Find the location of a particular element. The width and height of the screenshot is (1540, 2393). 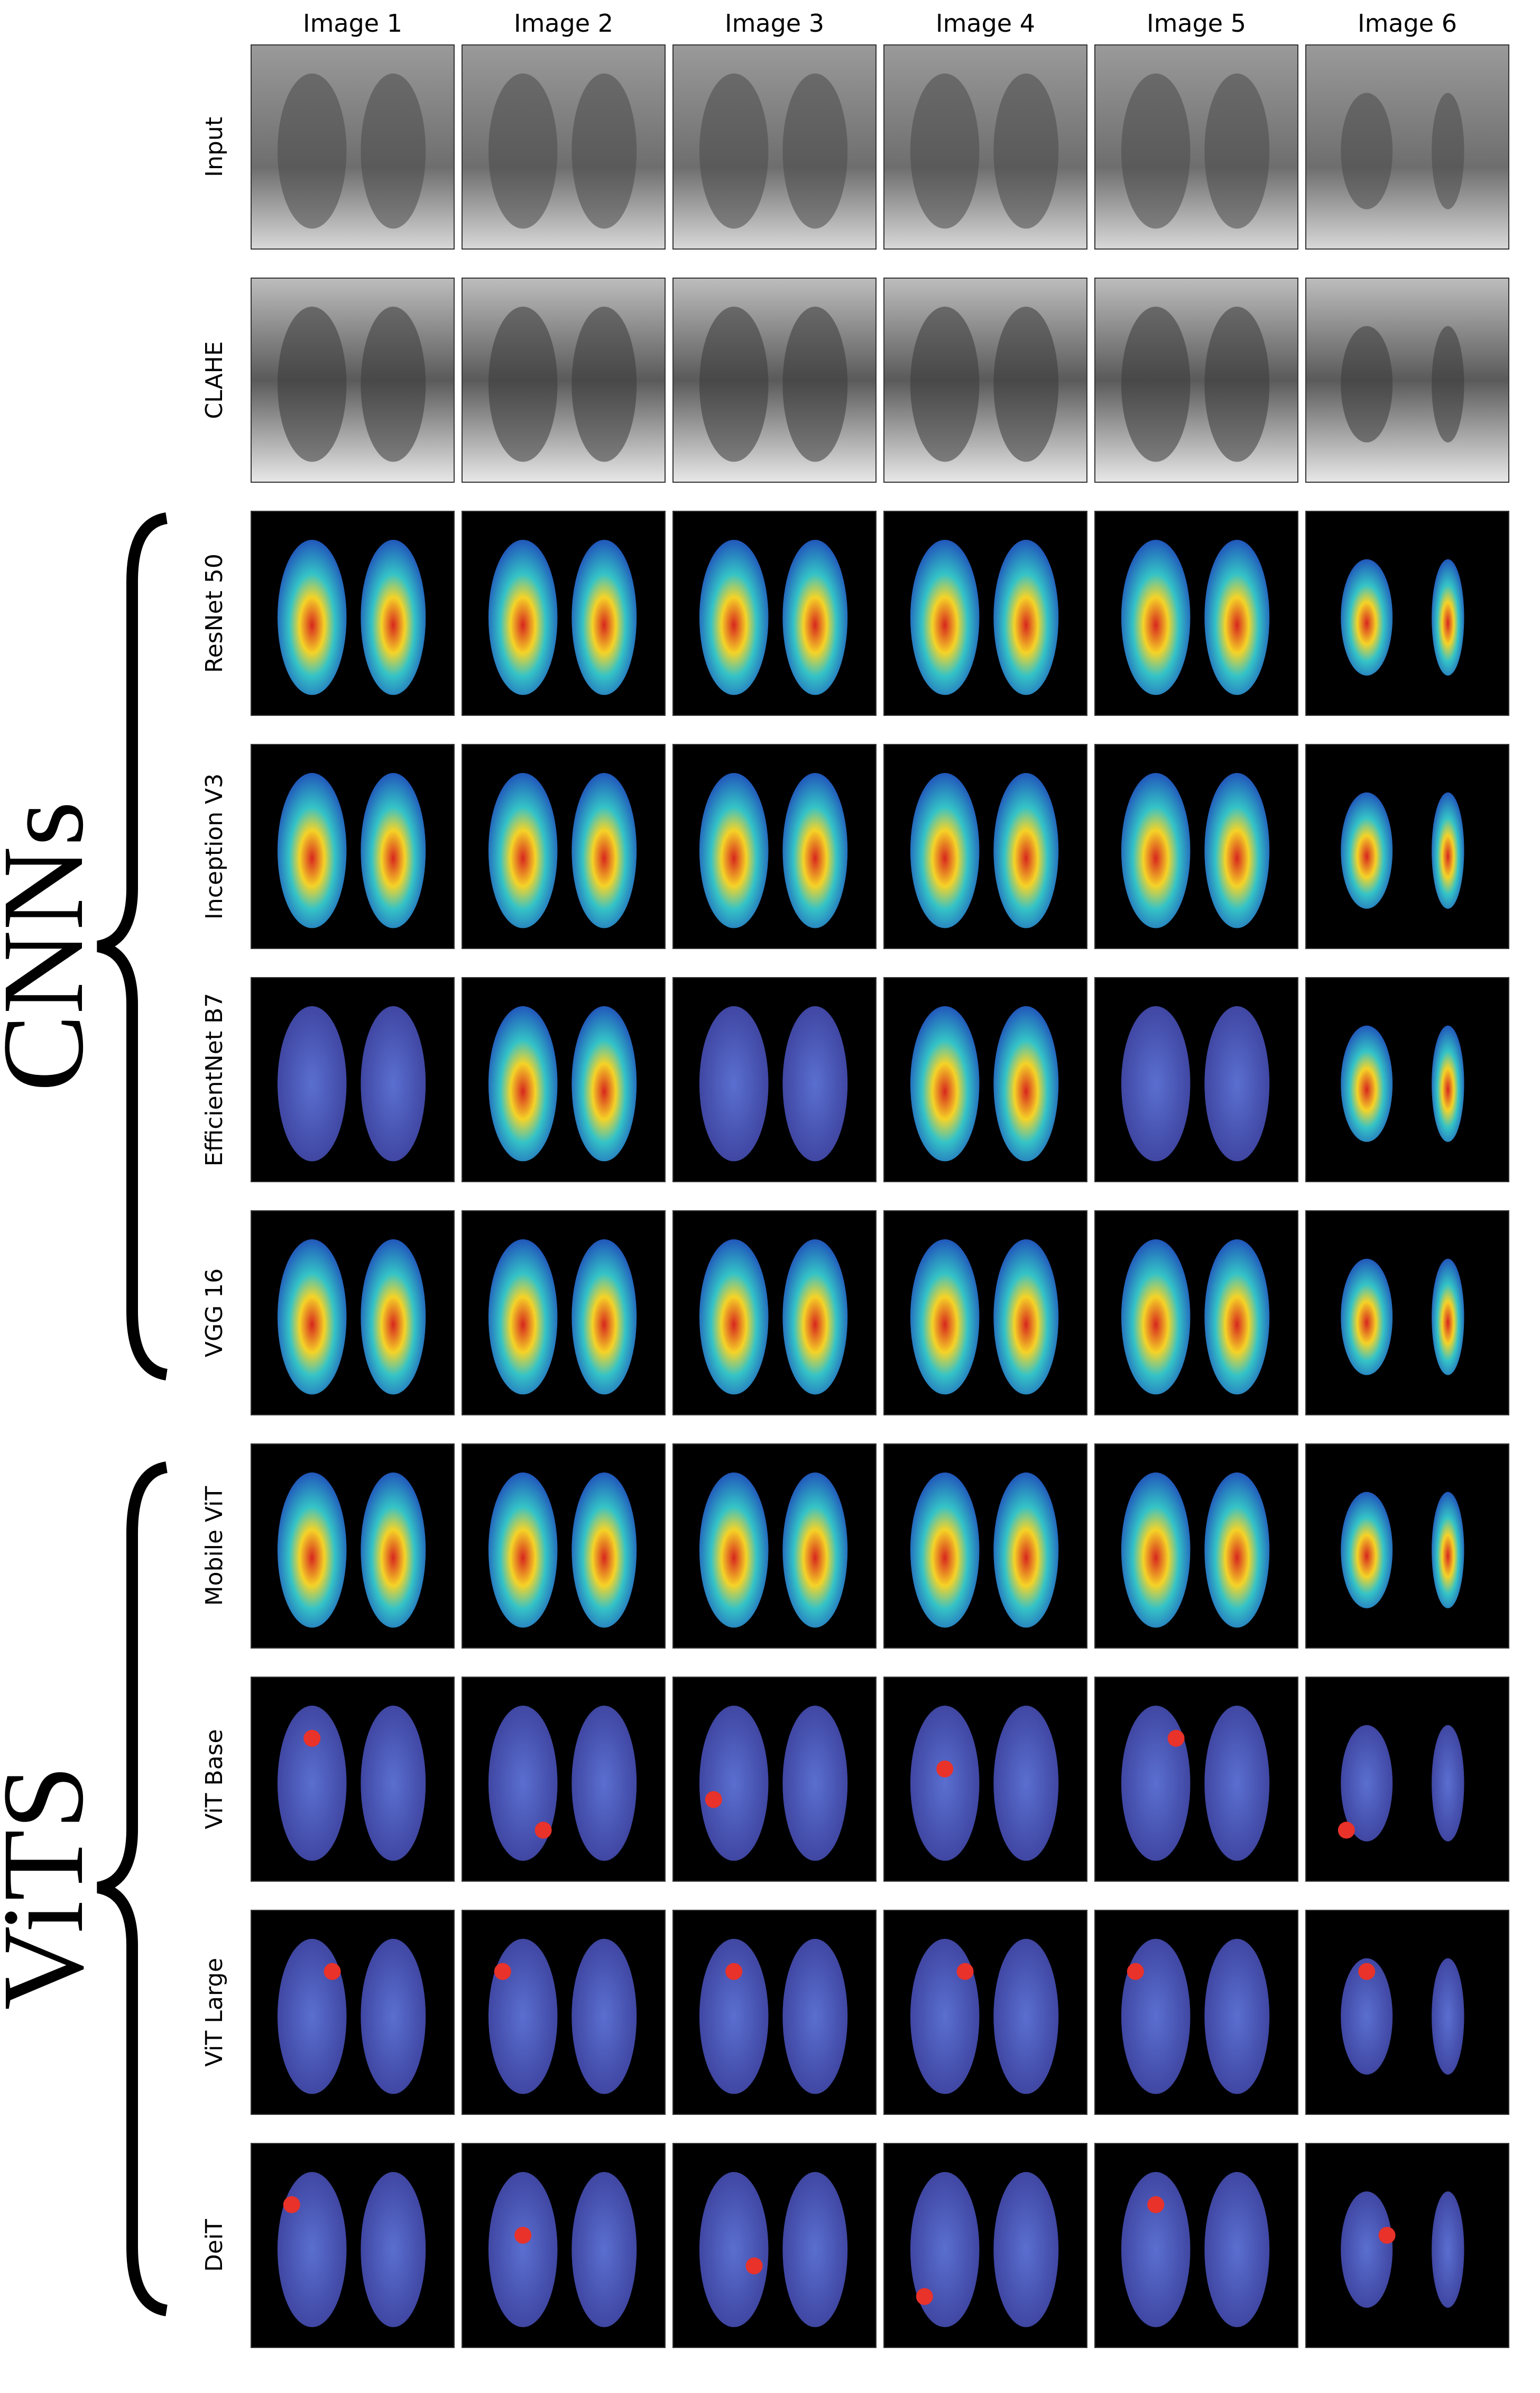

group-label: ViTS is located at coordinates (53, 1887).